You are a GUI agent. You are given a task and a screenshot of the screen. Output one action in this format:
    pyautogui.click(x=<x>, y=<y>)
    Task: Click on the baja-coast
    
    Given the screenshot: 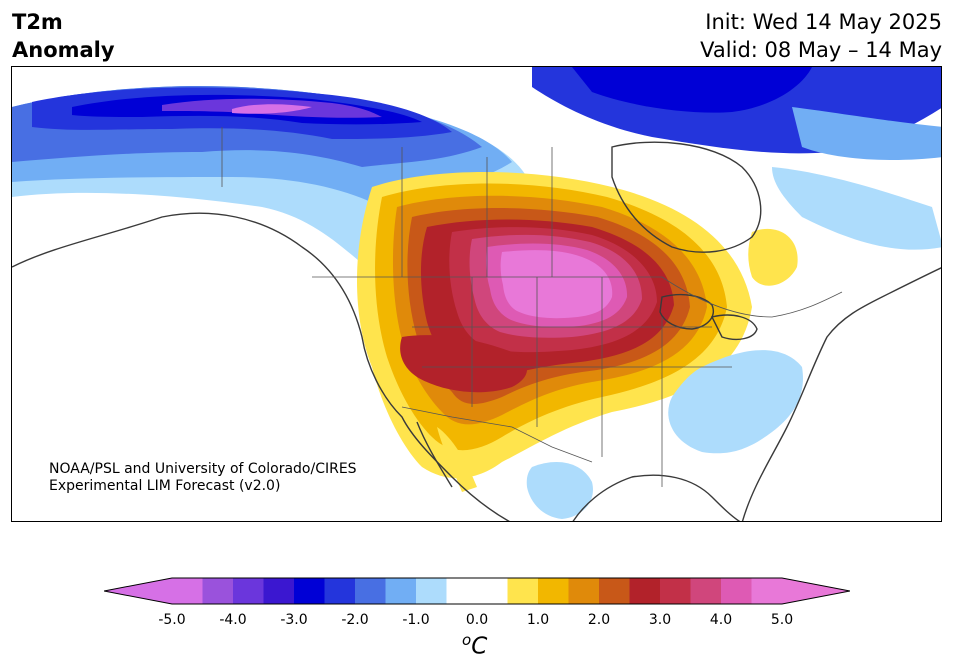 What is the action you would take?
    pyautogui.click(x=434, y=454)
    